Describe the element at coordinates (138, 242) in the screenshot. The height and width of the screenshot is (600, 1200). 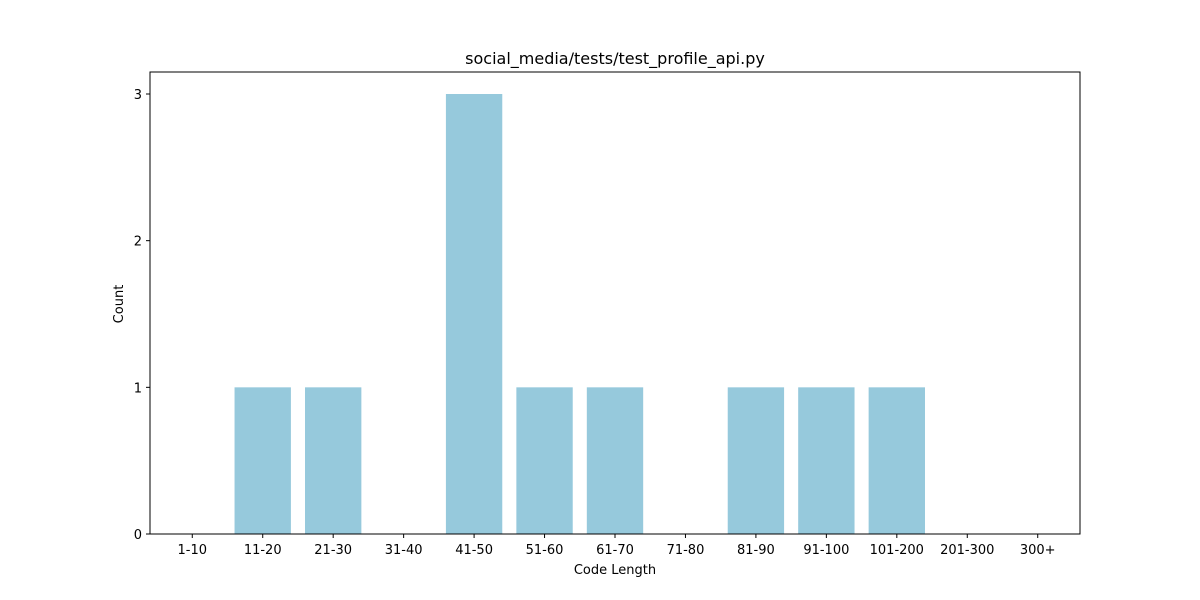
I see `y-tick-label: 2` at that location.